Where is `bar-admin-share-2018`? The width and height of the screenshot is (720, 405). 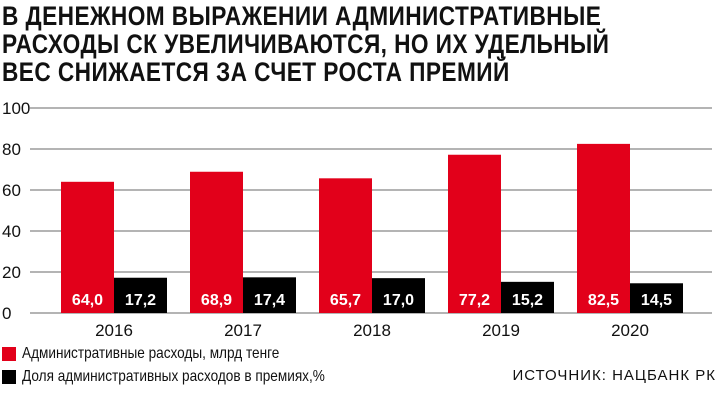 bar-admin-share-2018 is located at coordinates (398, 295).